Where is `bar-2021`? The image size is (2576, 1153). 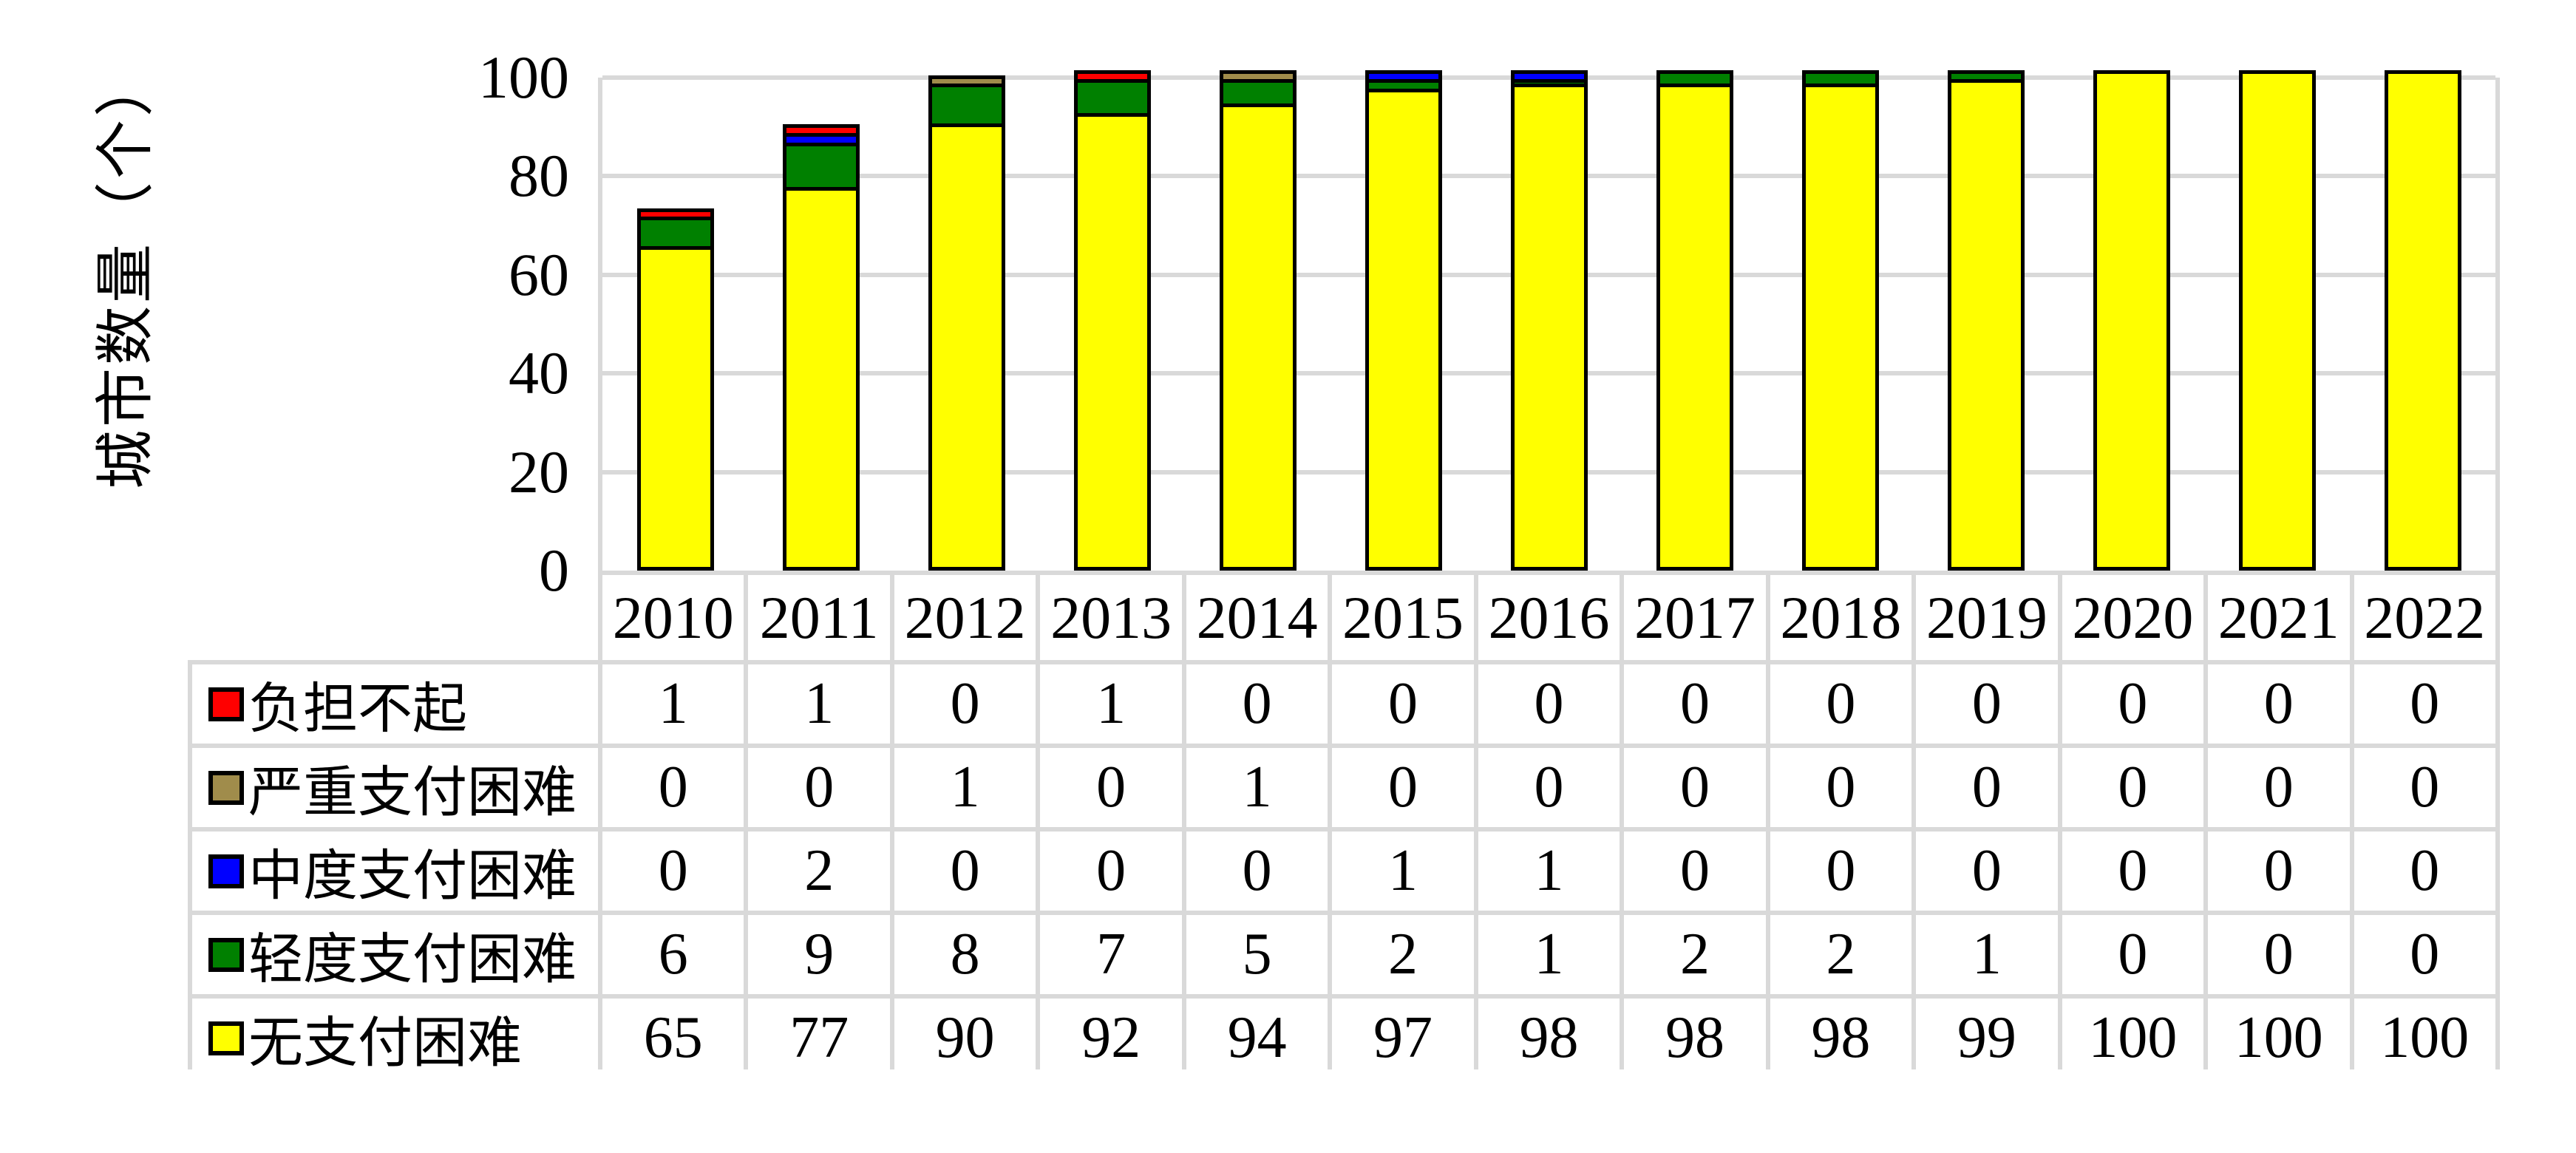 bar-2021 is located at coordinates (2277, 321).